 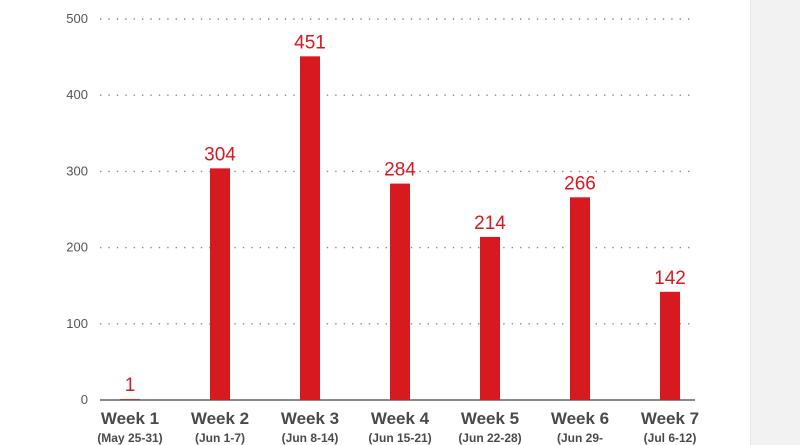 What do you see at coordinates (580, 183) in the screenshot?
I see `data-label: 266` at bounding box center [580, 183].